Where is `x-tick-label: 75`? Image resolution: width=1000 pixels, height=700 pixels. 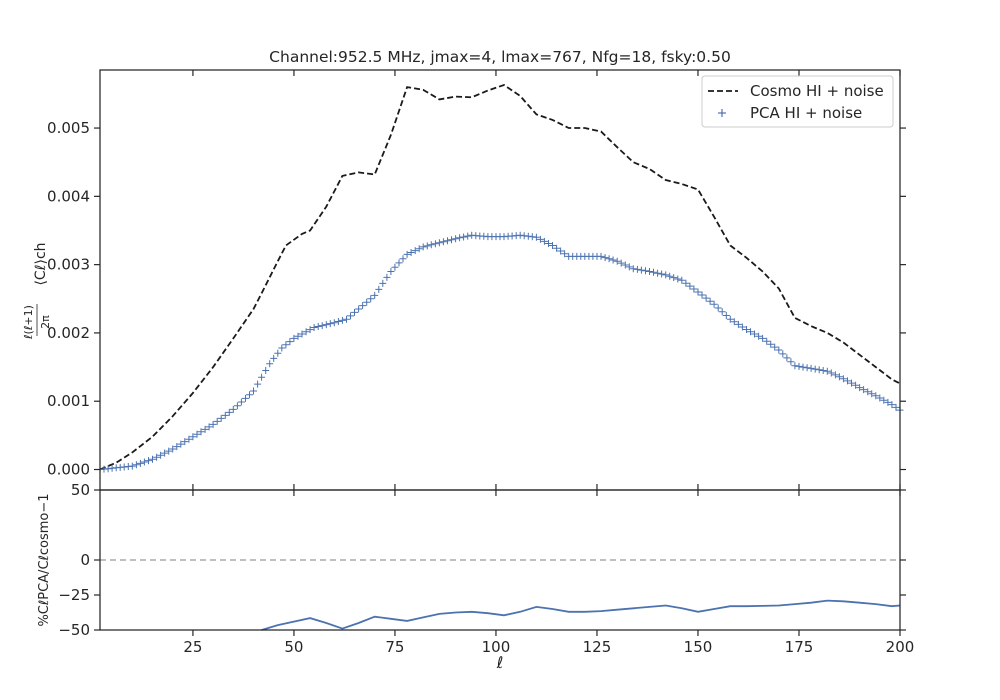 x-tick-label: 75 is located at coordinates (394, 647).